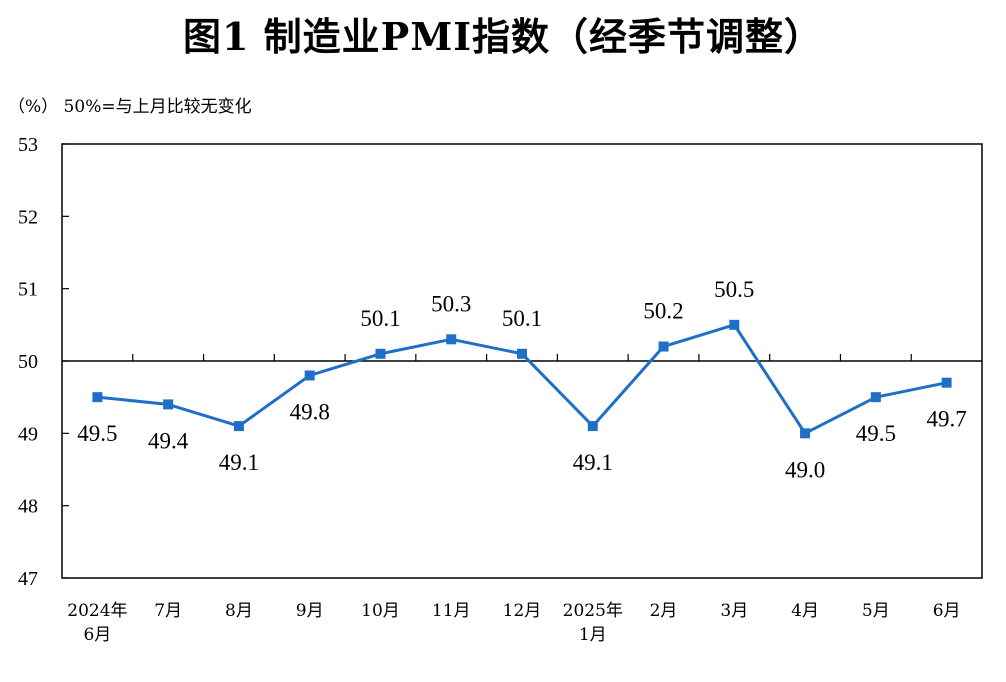 The height and width of the screenshot is (682, 1006). Describe the element at coordinates (663, 311) in the screenshot. I see `data-label: 50.2` at that location.